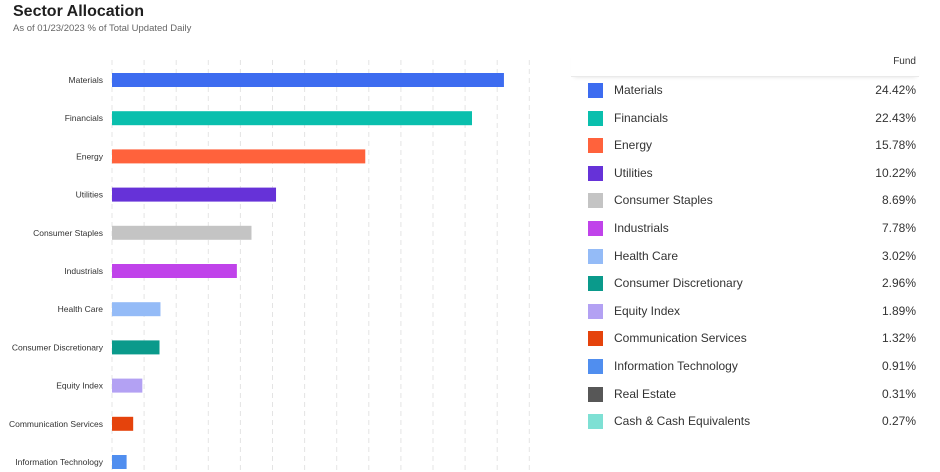 This screenshot has width=940, height=472. What do you see at coordinates (78, 11) in the screenshot?
I see `chart-title: Sector Allocation` at bounding box center [78, 11].